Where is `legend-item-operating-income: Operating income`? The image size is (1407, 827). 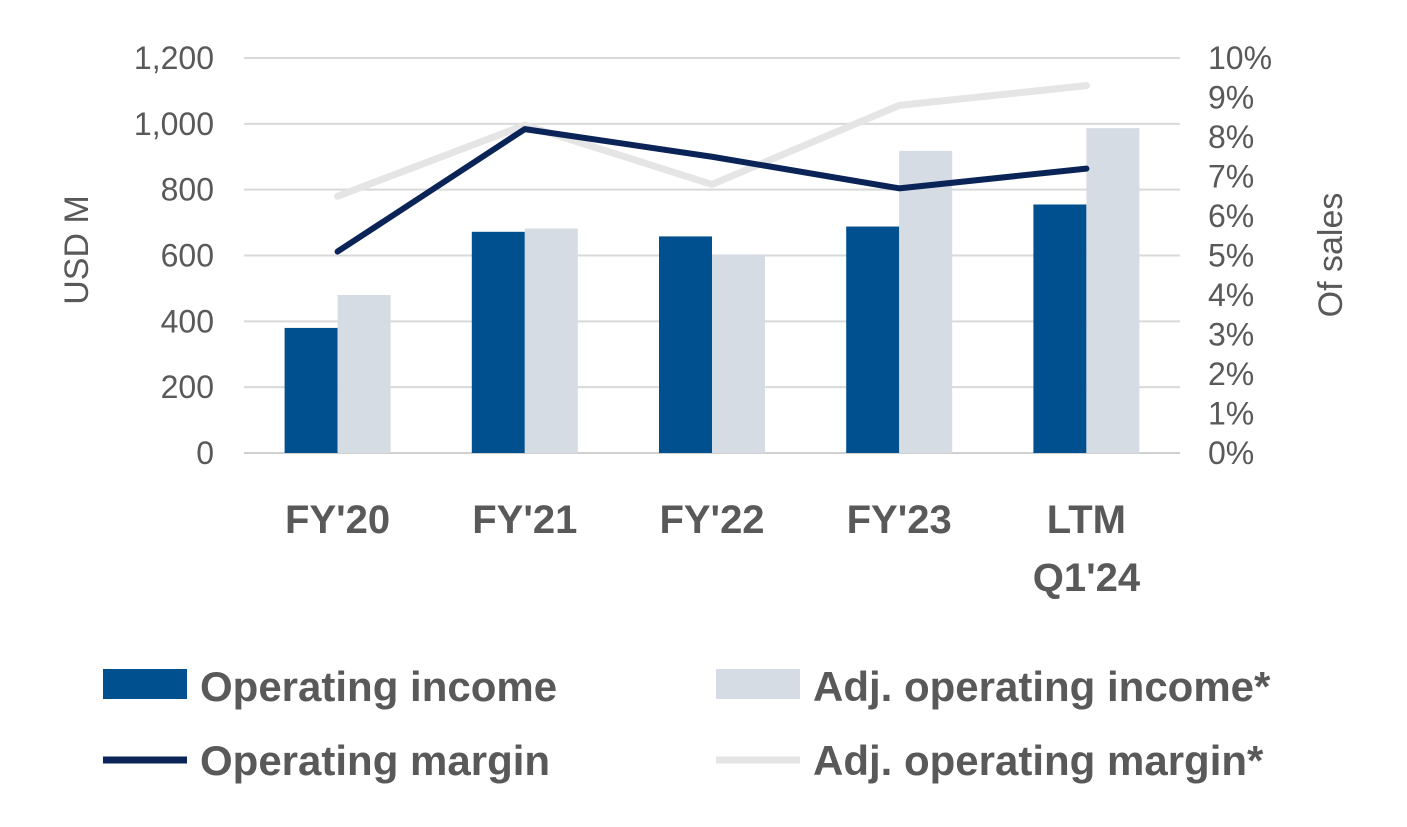 legend-item-operating-income: Operating income is located at coordinates (330, 686).